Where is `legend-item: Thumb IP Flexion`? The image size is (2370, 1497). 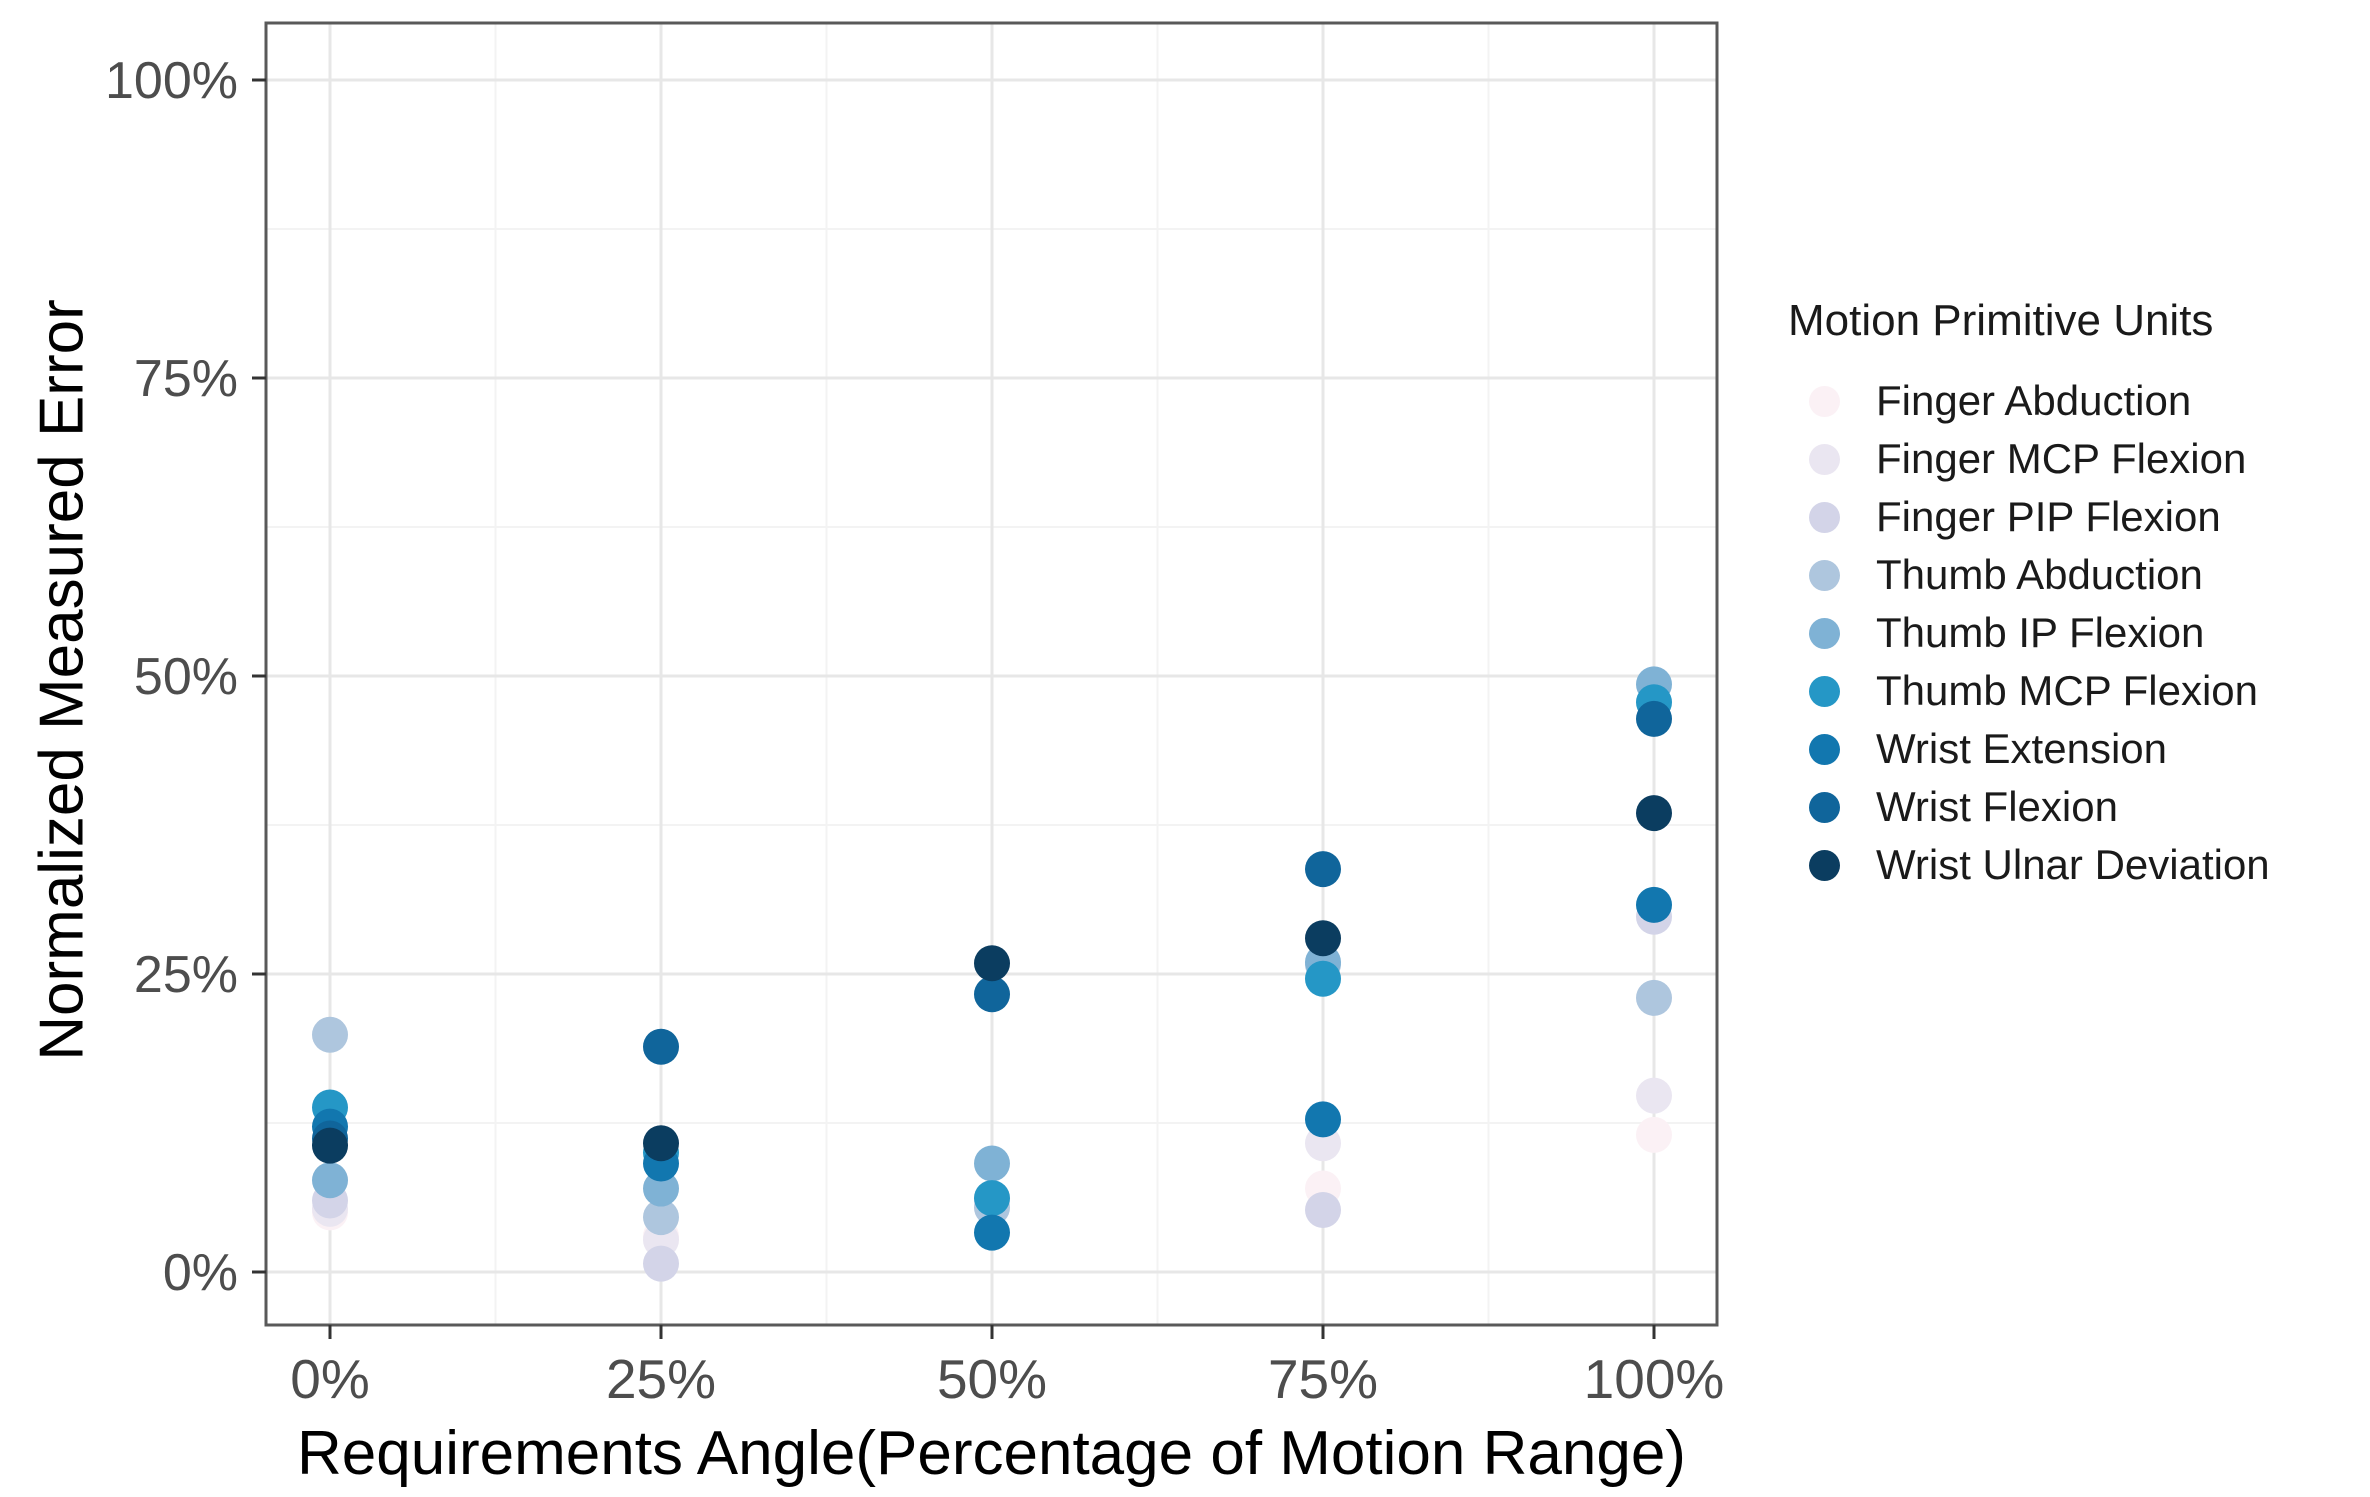
legend-item: Thumb IP Flexion is located at coordinates (2075, 633).